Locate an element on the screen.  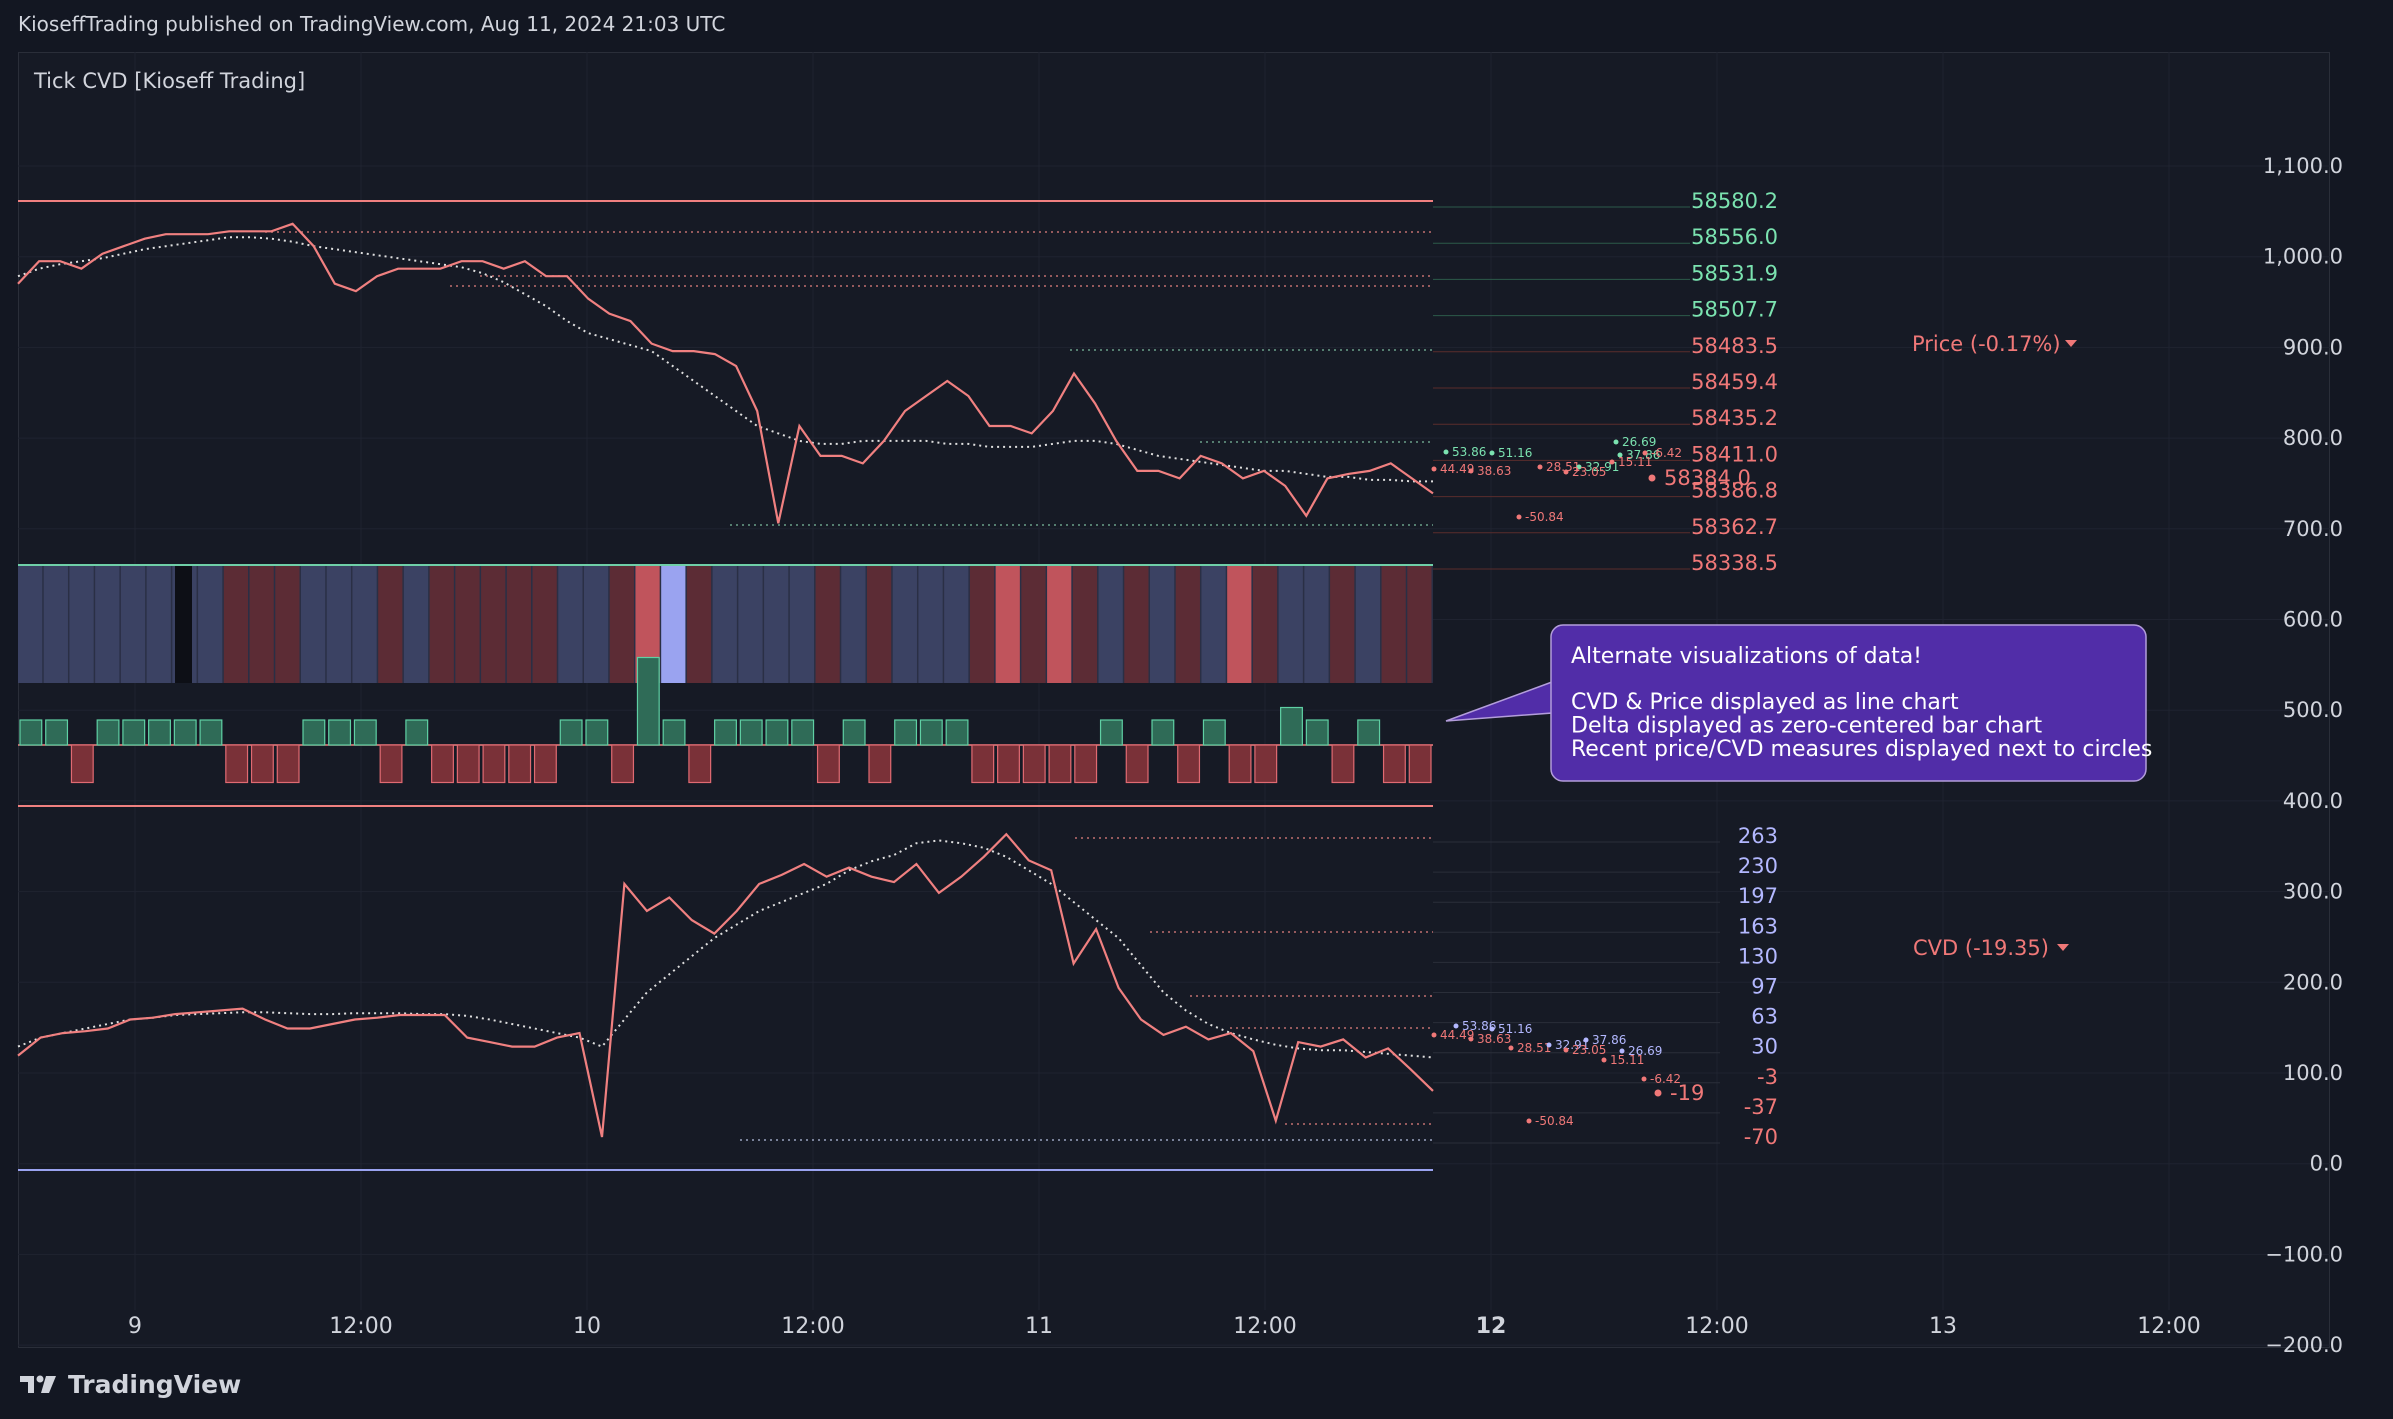
time-axis: 9 12:00 10 12:00 11 12:00 12 12:00 13 12:00 is located at coordinates (1164, 1326).